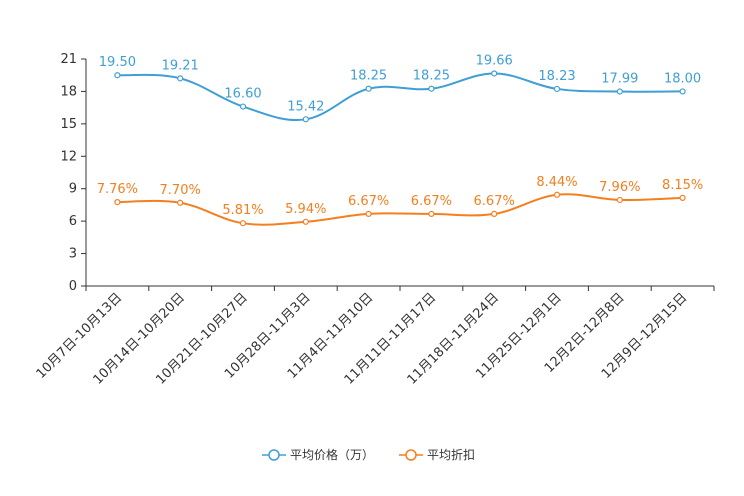 This screenshot has width=744, height=496. What do you see at coordinates (73, 286) in the screenshot?
I see `y-tick-label: 0` at bounding box center [73, 286].